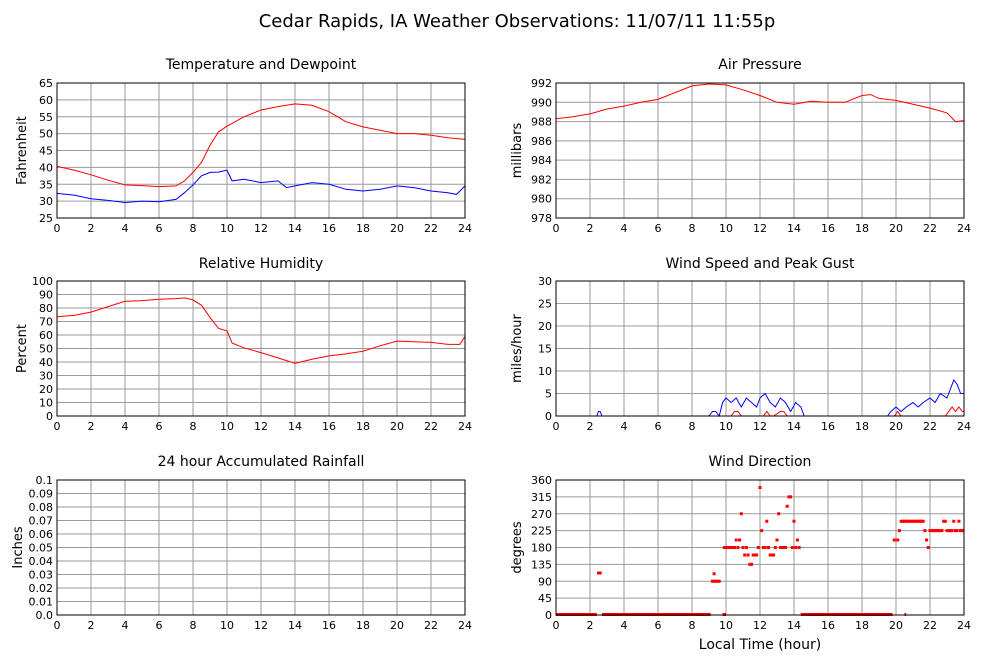 Image resolution: width=999 pixels, height=664 pixels. What do you see at coordinates (541, 497) in the screenshot?
I see `y-tick-label: 315` at bounding box center [541, 497].